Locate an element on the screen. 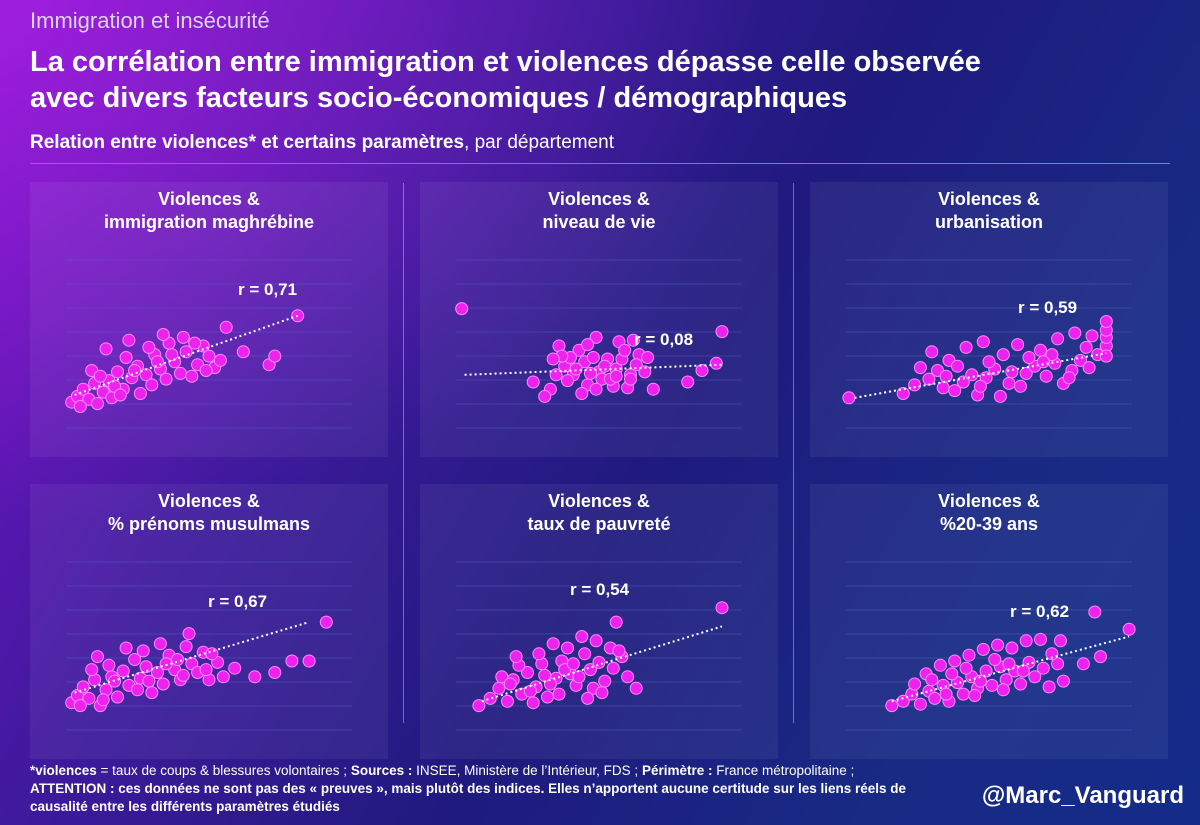 Image resolution: width=1200 pixels, height=825 pixels. footer-perimetre-text: France métropolitaine ; is located at coordinates (783, 770).